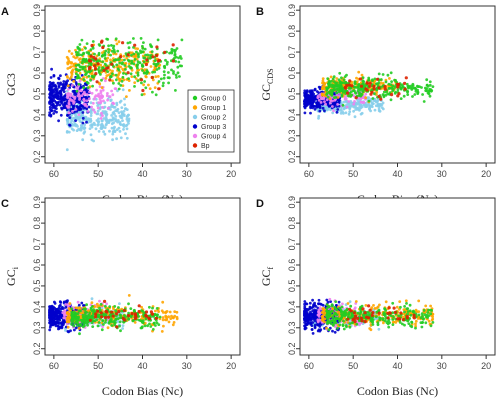 Image resolution: width=500 pixels, height=405 pixels. I want to click on y-tick-label: 0.6, so click(37, 265).